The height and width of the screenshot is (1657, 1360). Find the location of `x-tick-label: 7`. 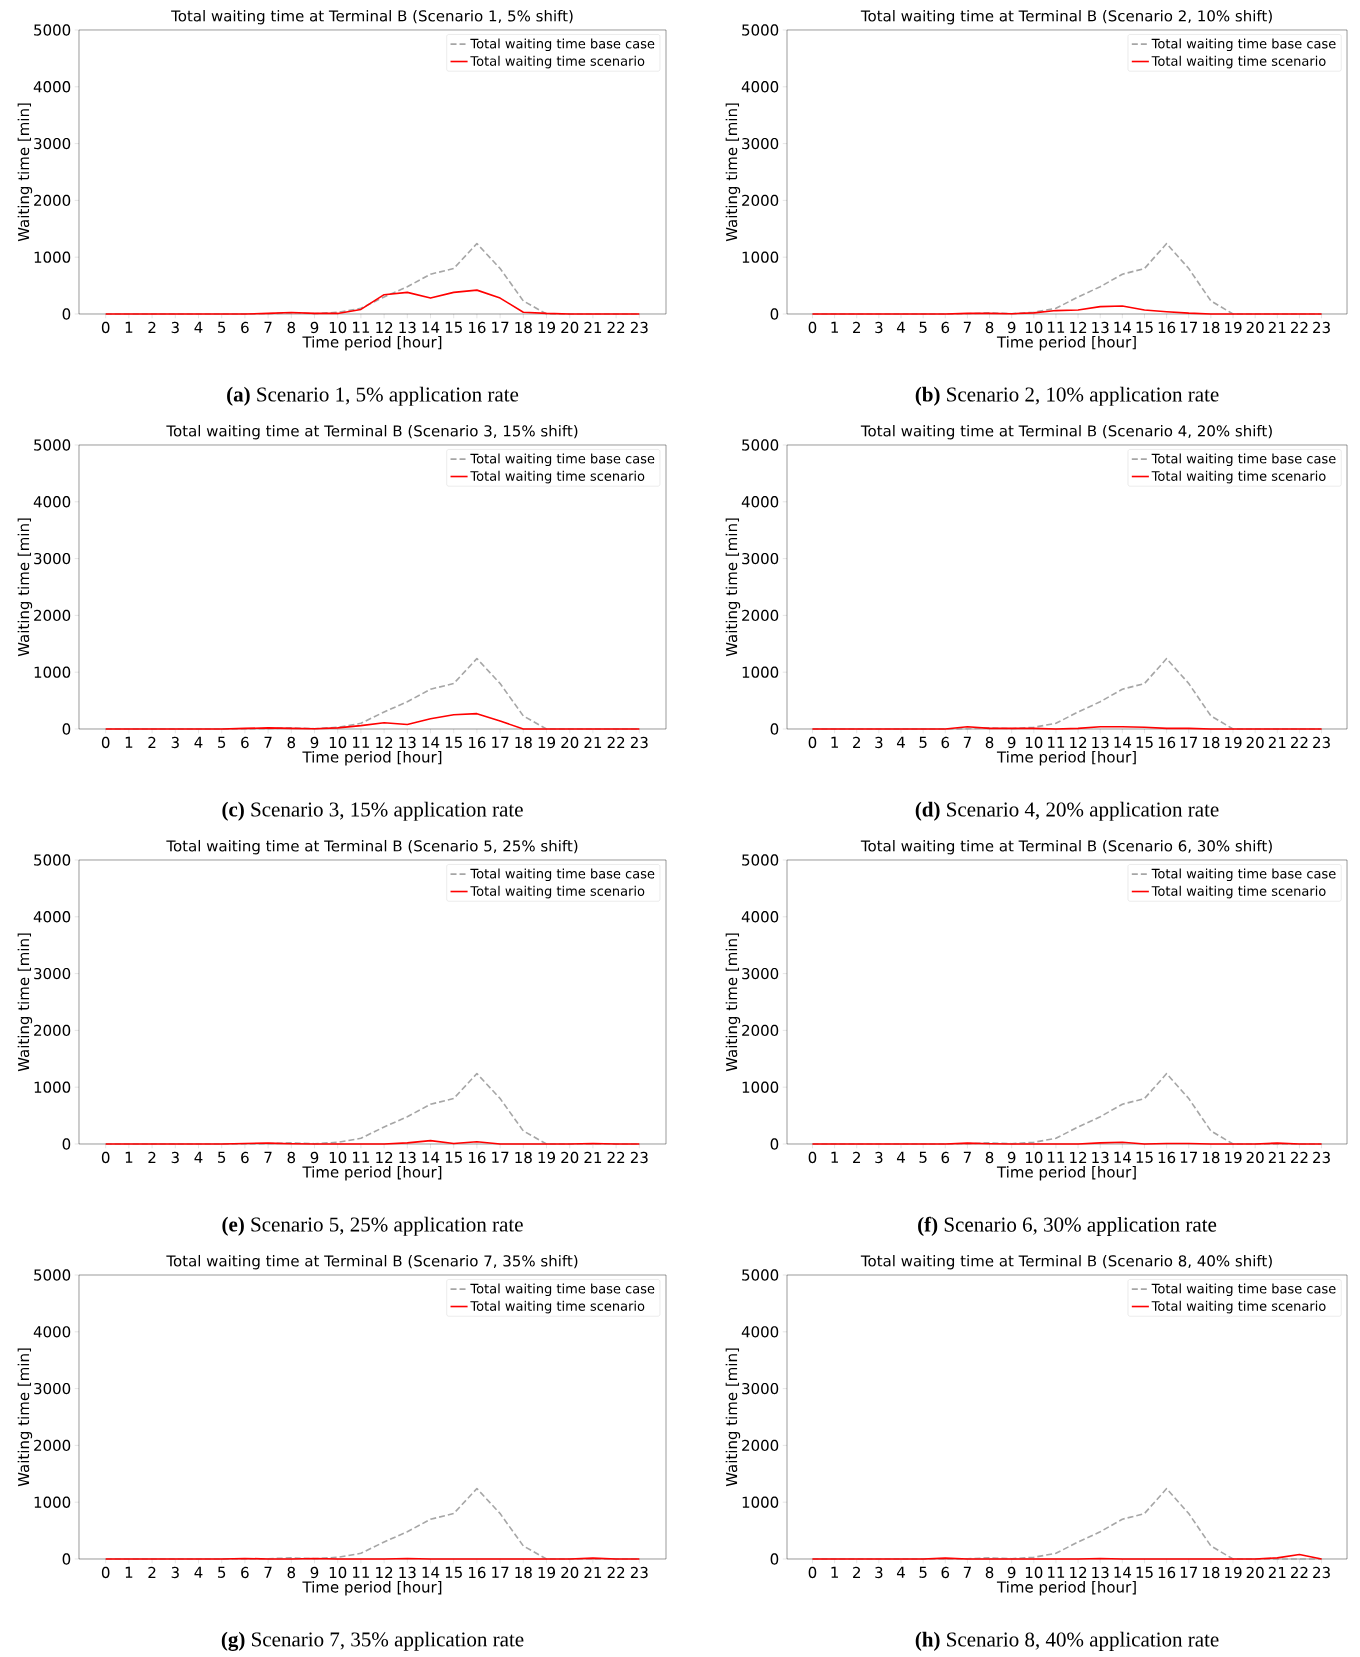

x-tick-label: 7 is located at coordinates (967, 742).